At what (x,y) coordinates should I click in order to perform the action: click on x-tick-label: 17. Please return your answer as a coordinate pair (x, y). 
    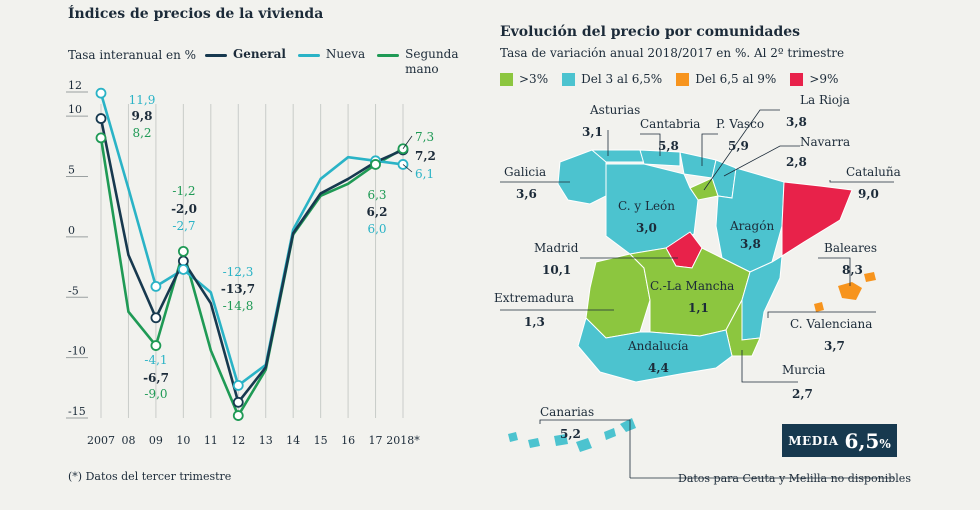
    Looking at the image, I should click on (376, 440).